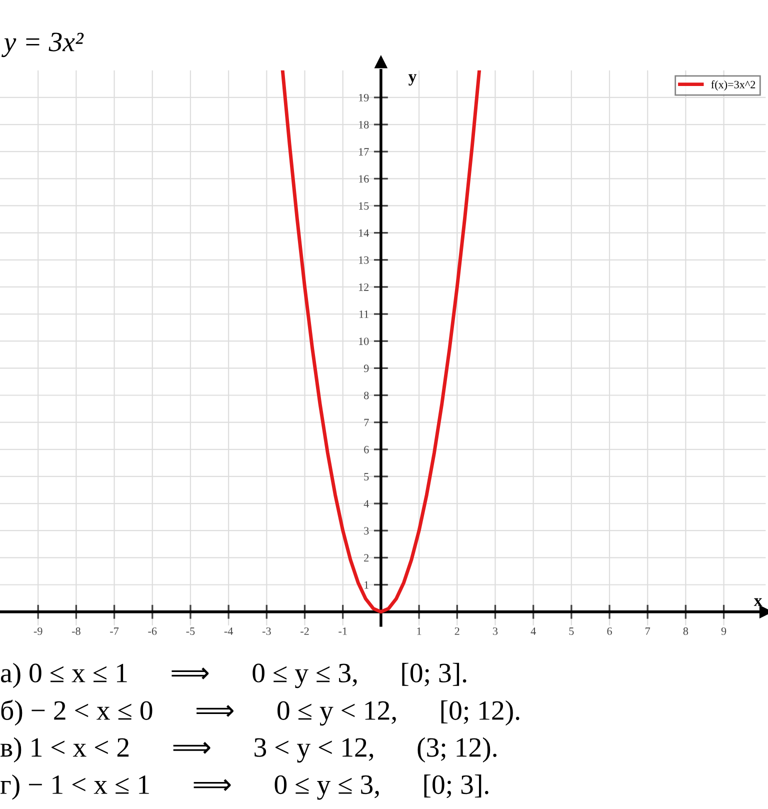 The image size is (768, 809). I want to click on y-tick-label: 16, so click(364, 179).